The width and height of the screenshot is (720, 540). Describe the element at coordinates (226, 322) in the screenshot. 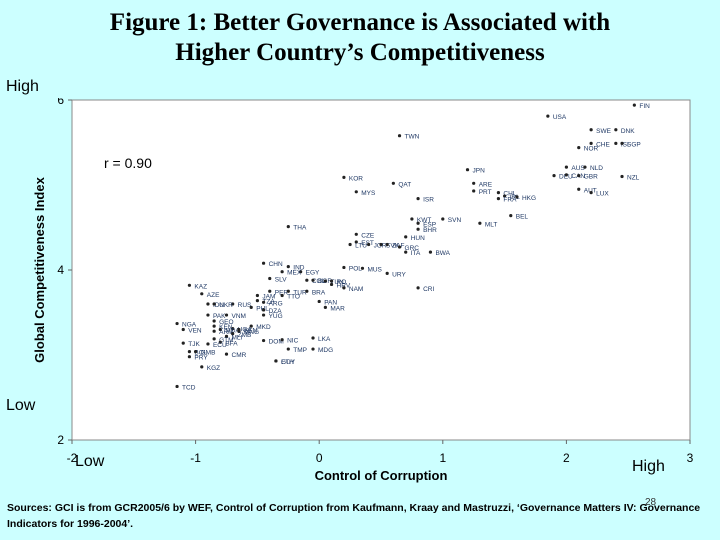

I see `point-label: GEO` at that location.